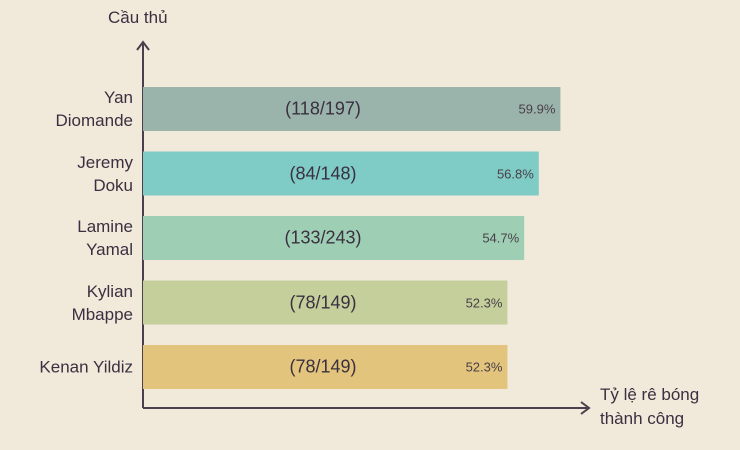 The width and height of the screenshot is (740, 450). Describe the element at coordinates (105, 173) in the screenshot. I see `category-label: Jeremy Doku` at that location.